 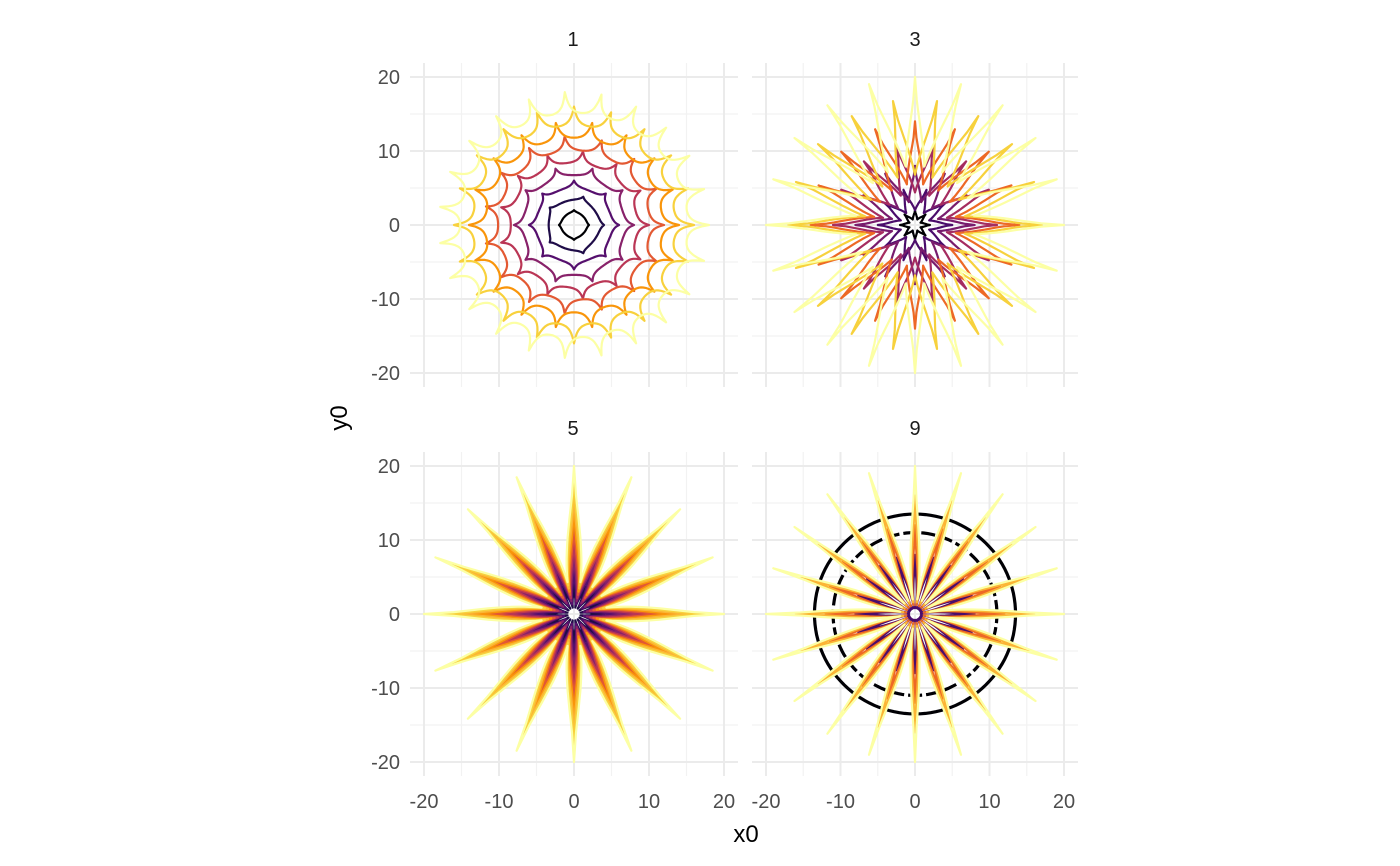 I want to click on panel-9: 9 -20 -10 0 10 20, so click(x=915, y=615).